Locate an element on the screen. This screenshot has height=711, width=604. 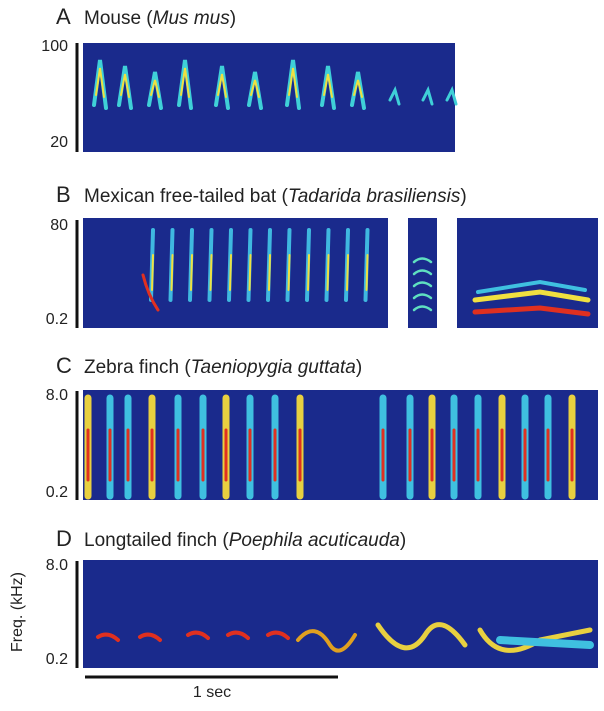
species: Tadarida brasiliensis is located at coordinates (374, 196).